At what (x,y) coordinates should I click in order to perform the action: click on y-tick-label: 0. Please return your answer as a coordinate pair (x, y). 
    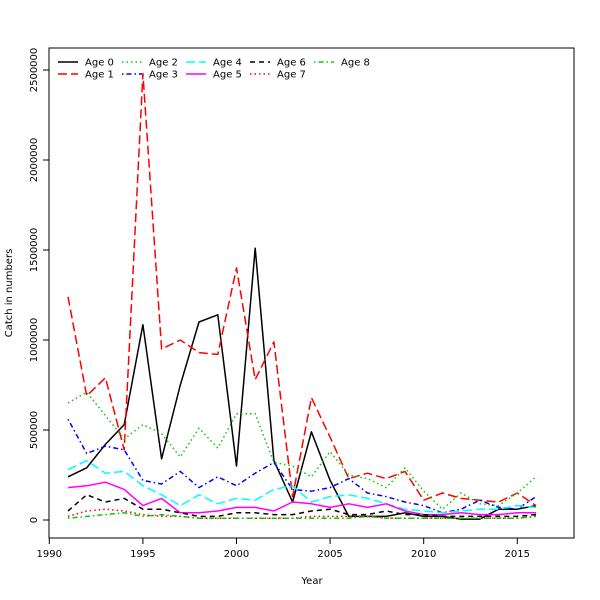
    Looking at the image, I should click on (34, 520).